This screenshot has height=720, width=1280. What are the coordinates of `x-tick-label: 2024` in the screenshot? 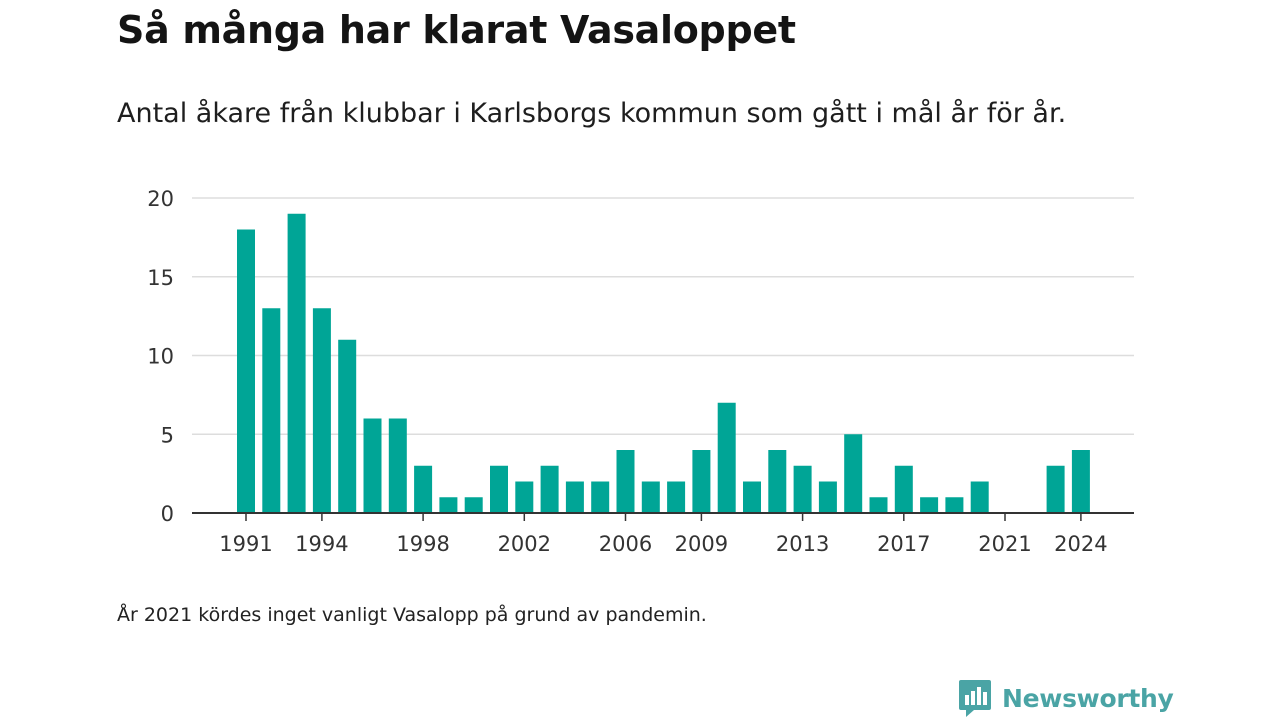 It's located at (1080, 544).